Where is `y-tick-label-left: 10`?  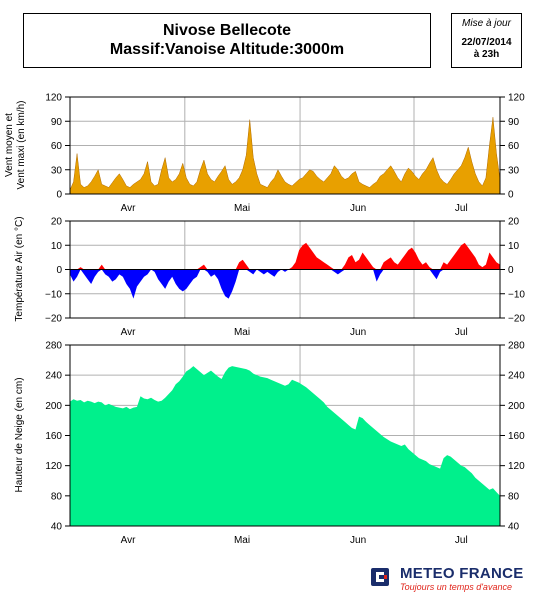
y-tick-label-left: 10 is located at coordinates (57, 246).